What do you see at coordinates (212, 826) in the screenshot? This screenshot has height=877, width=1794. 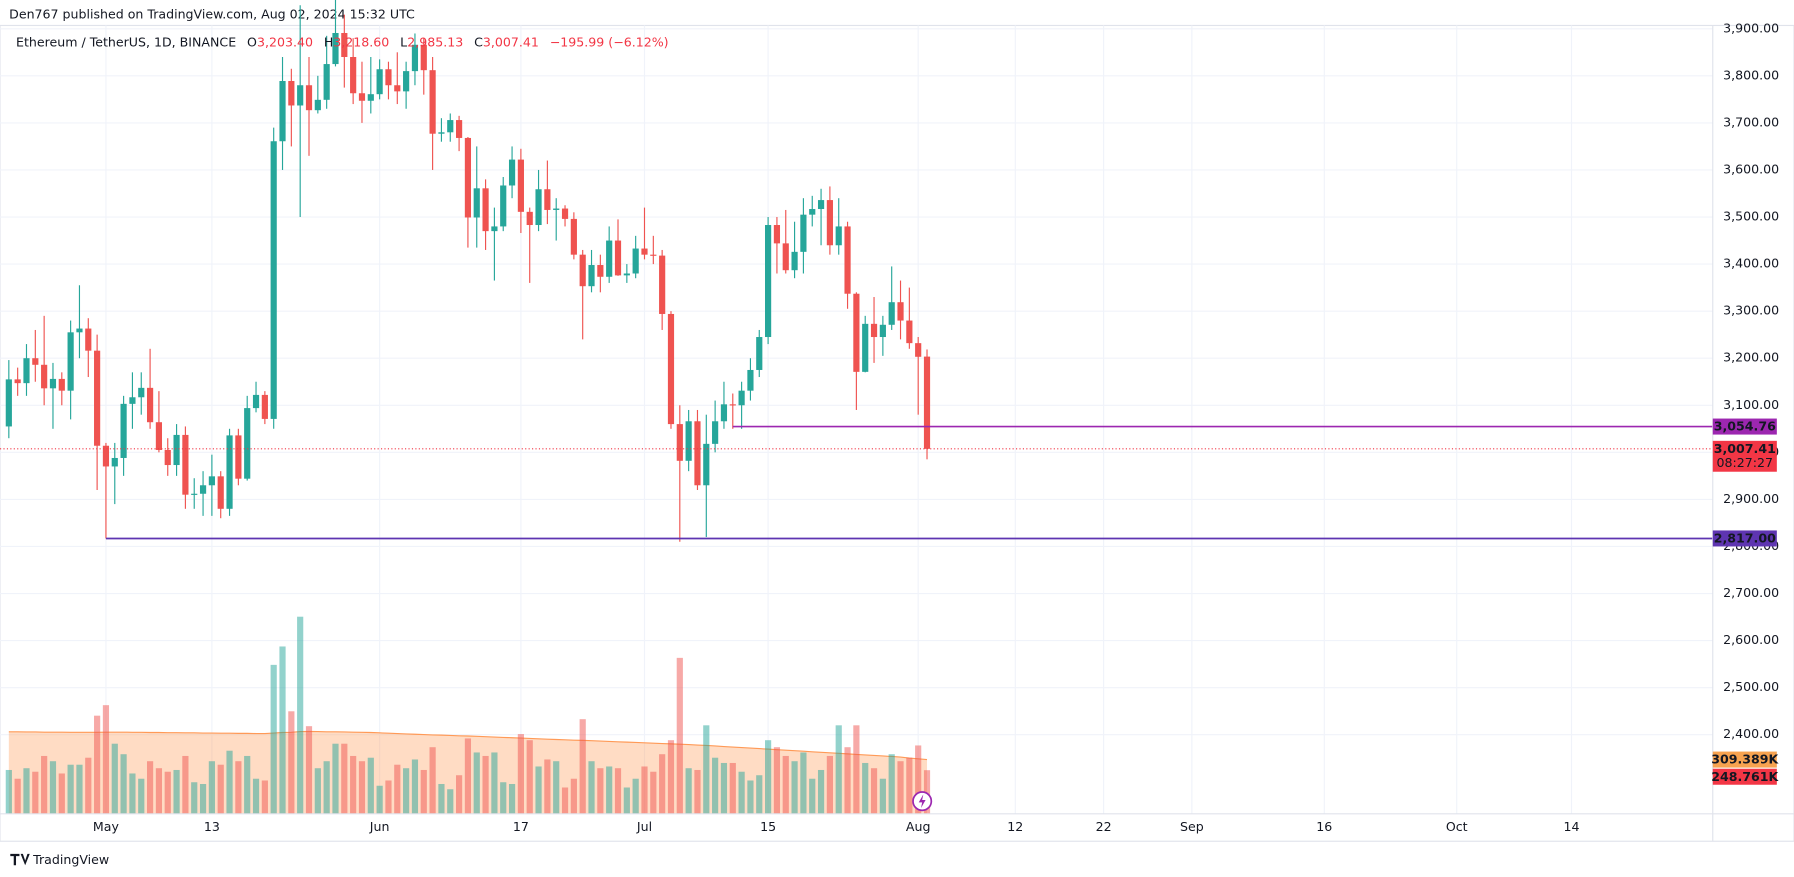 I see `x-tick-label: 13` at bounding box center [212, 826].